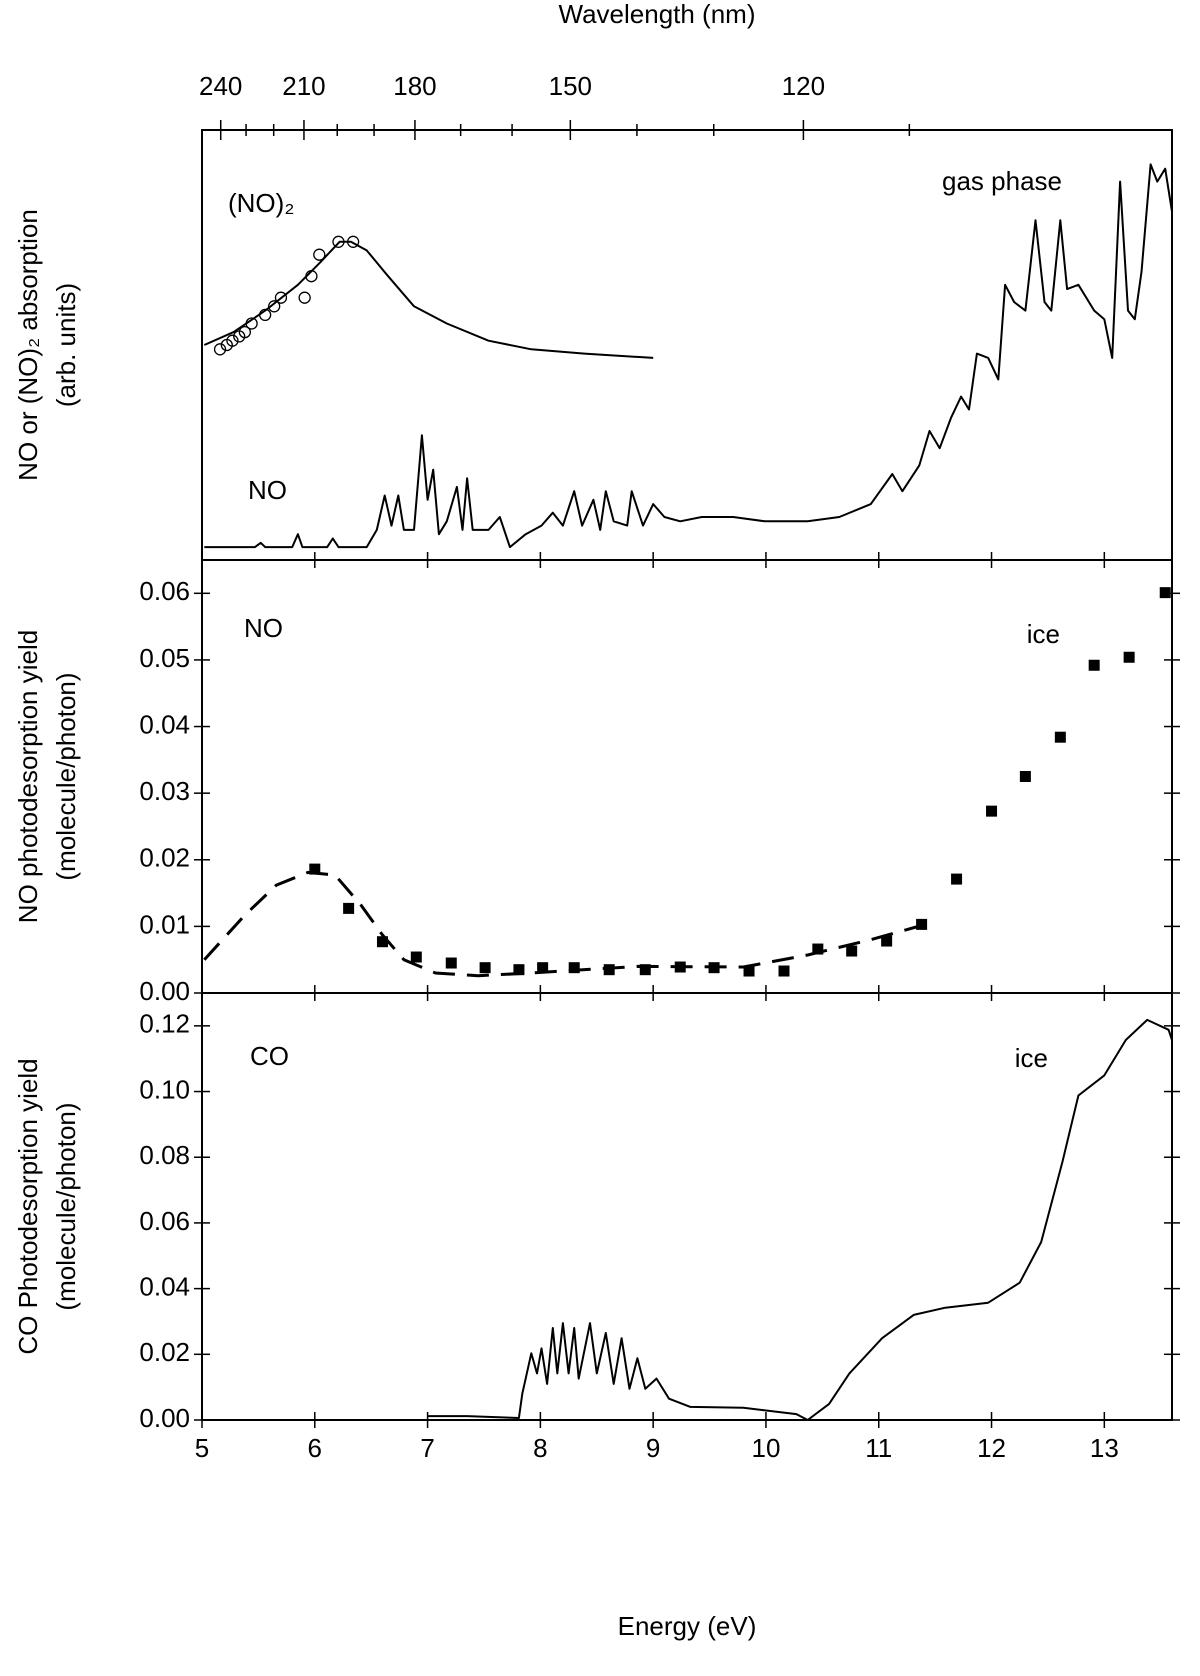  What do you see at coordinates (202, 1448) in the screenshot?
I see `x-tick-label: 5` at bounding box center [202, 1448].